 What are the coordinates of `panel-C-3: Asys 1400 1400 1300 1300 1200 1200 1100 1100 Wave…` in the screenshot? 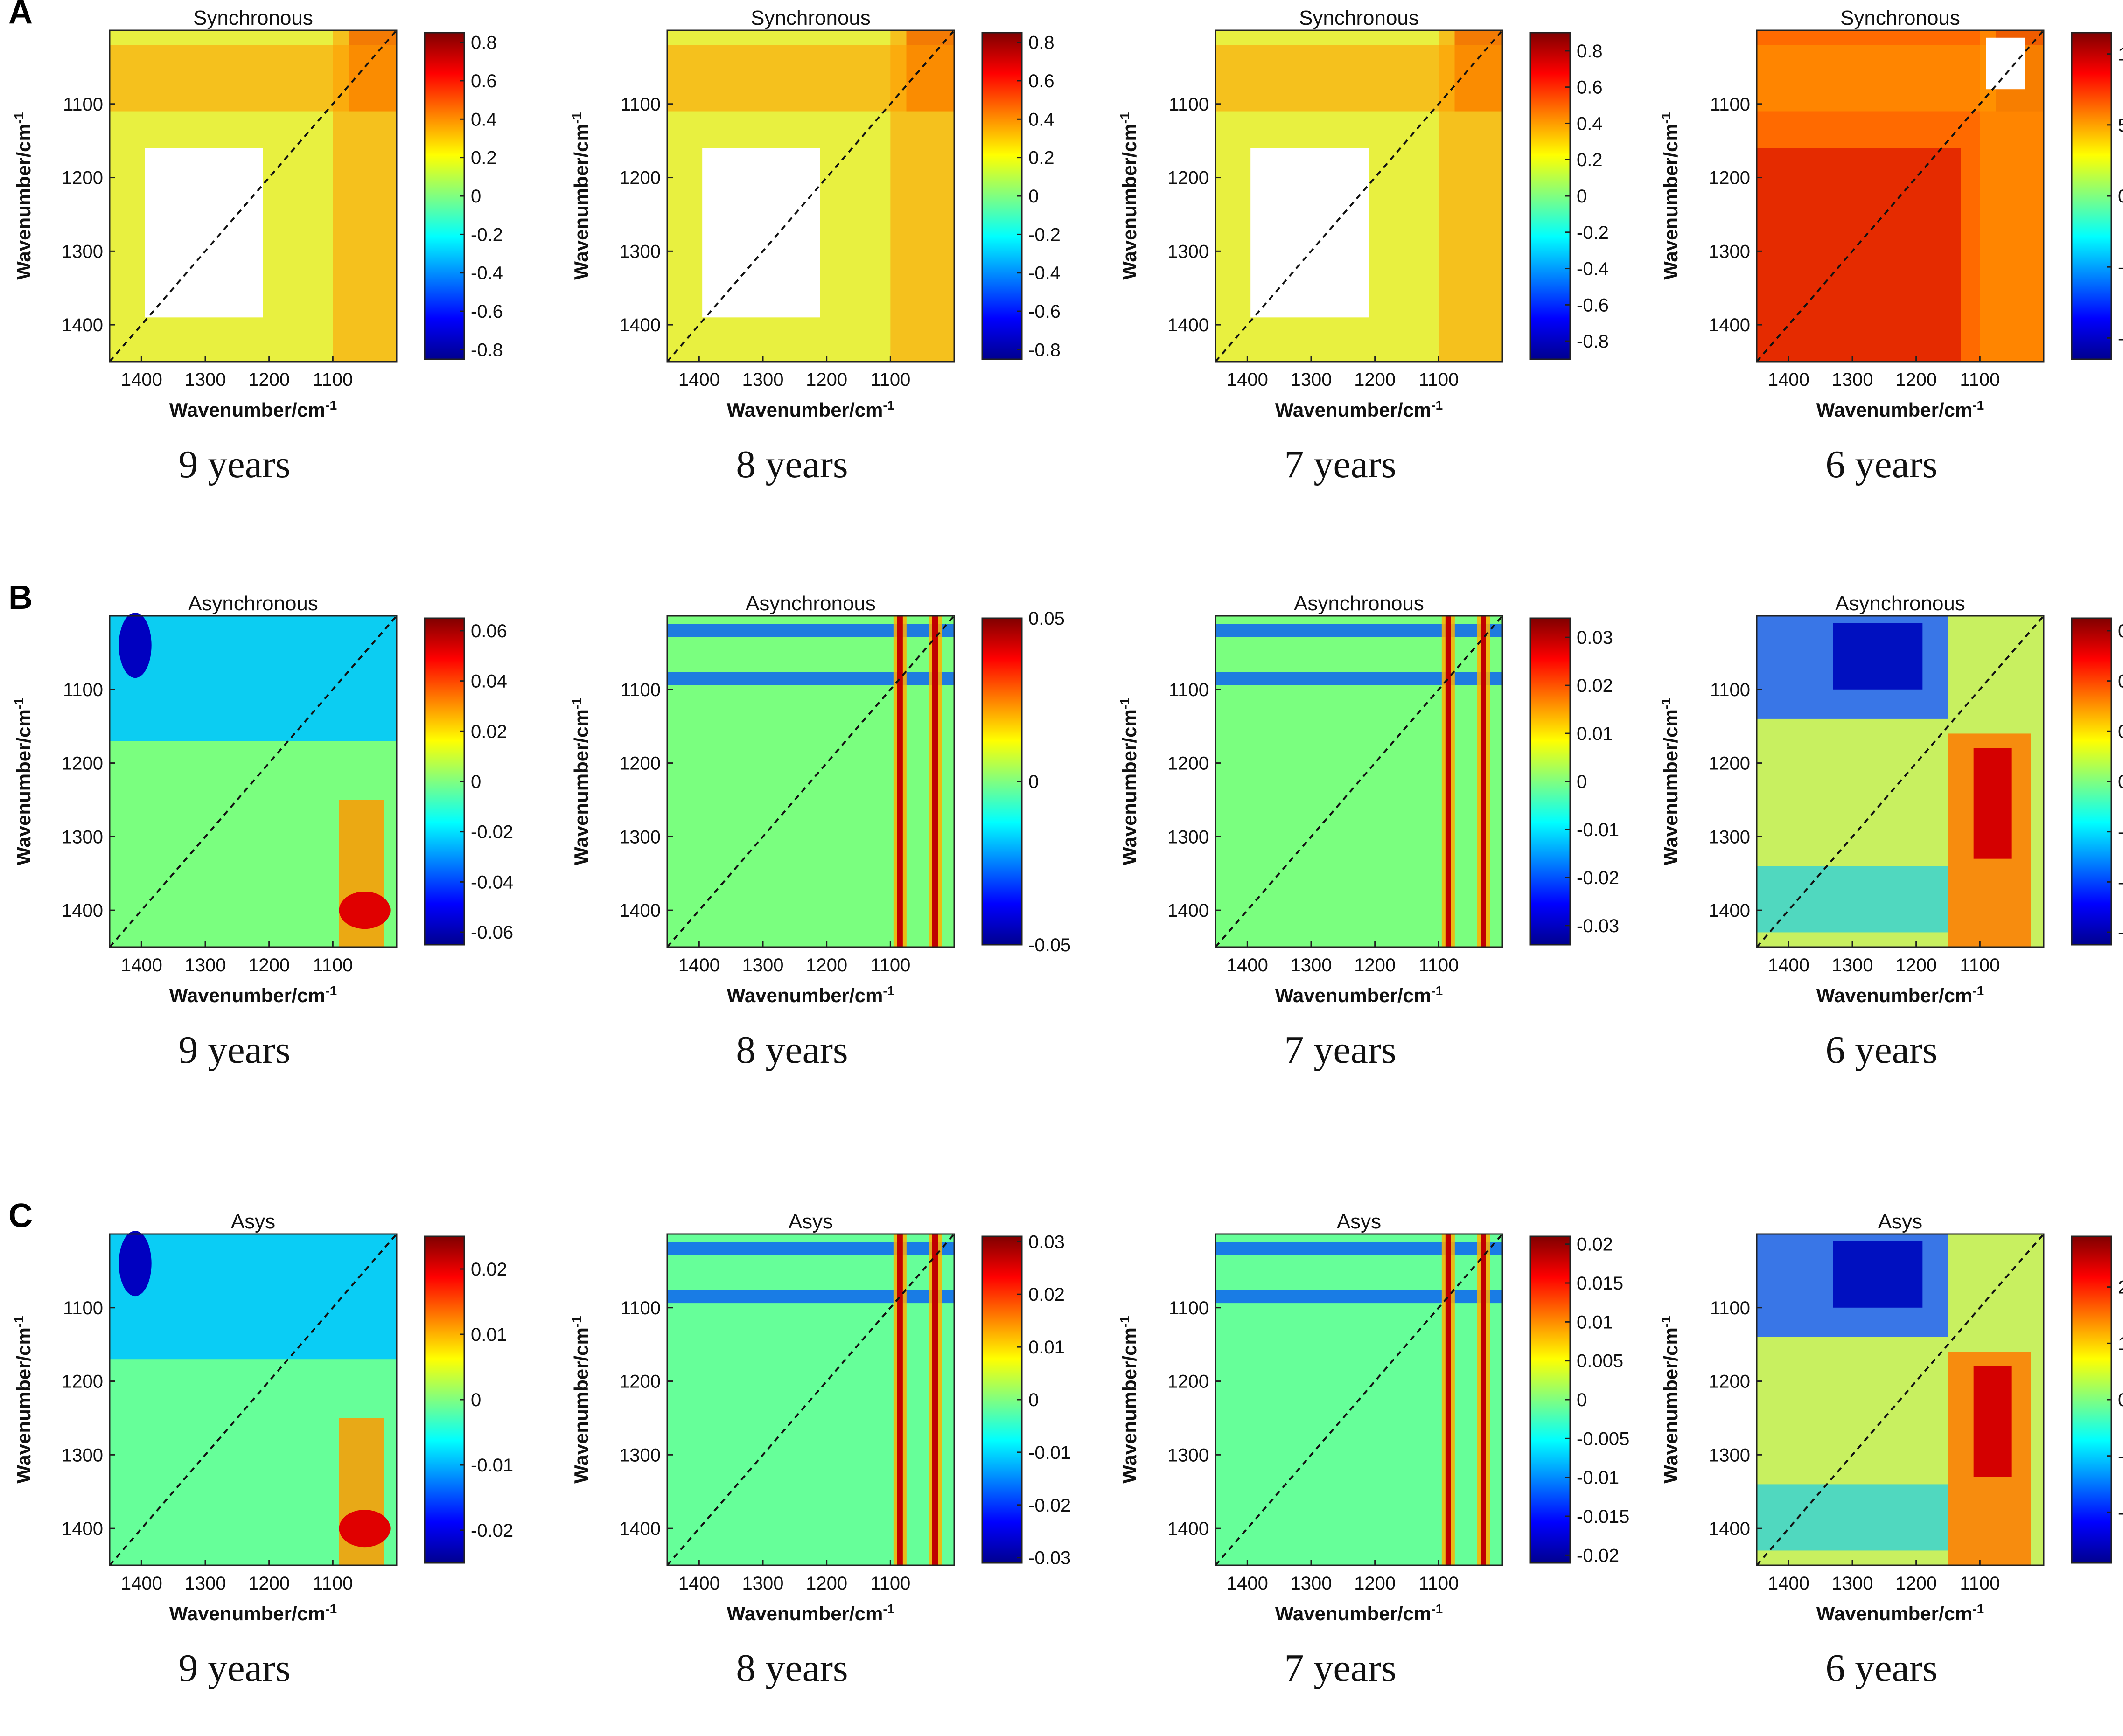 It's located at (1373, 1450).